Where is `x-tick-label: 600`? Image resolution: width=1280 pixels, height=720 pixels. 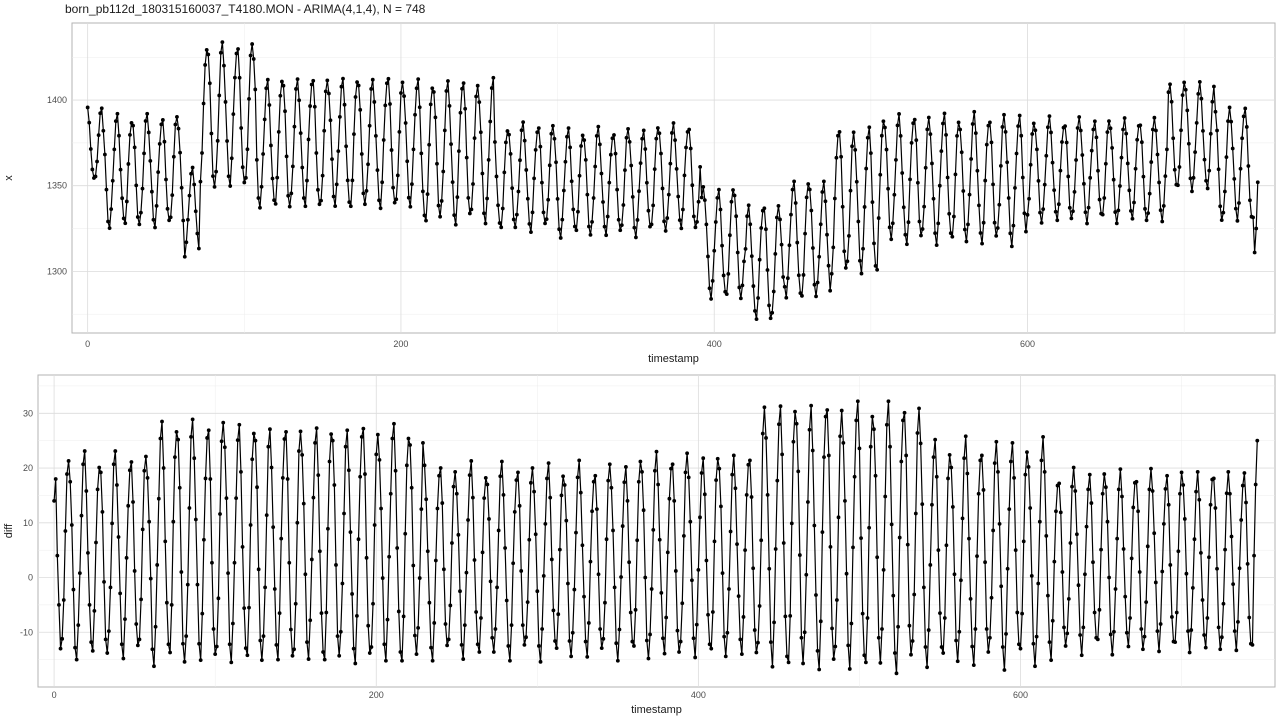
x-tick-label: 600 is located at coordinates (1020, 695).